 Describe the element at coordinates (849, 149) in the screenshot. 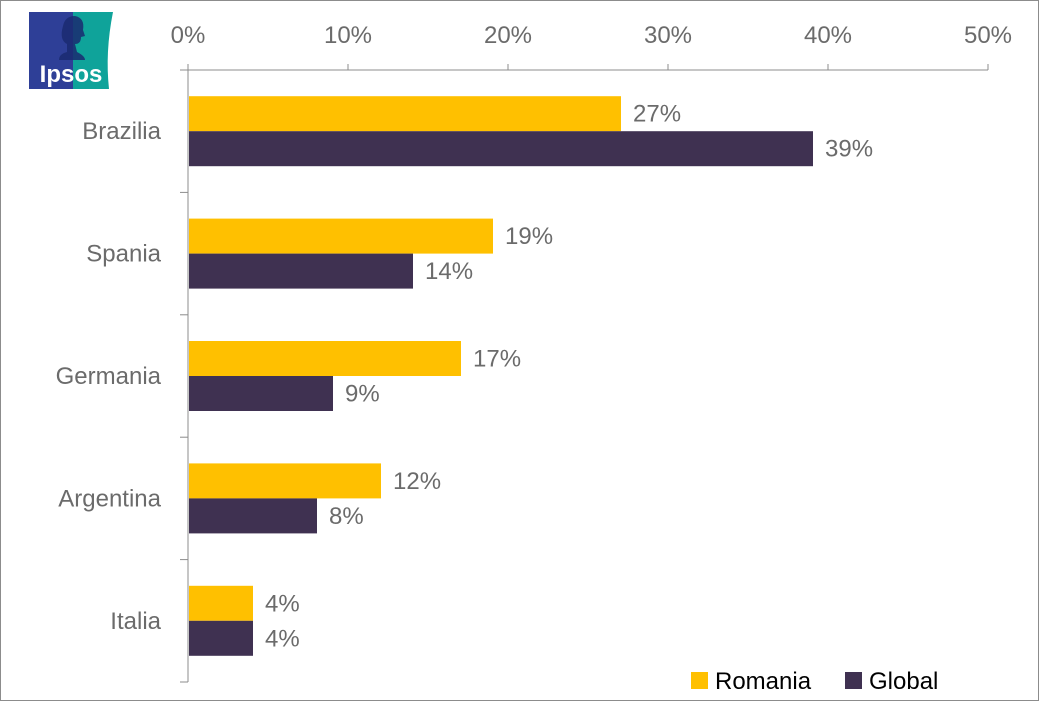

I see `data-label: 39%` at that location.